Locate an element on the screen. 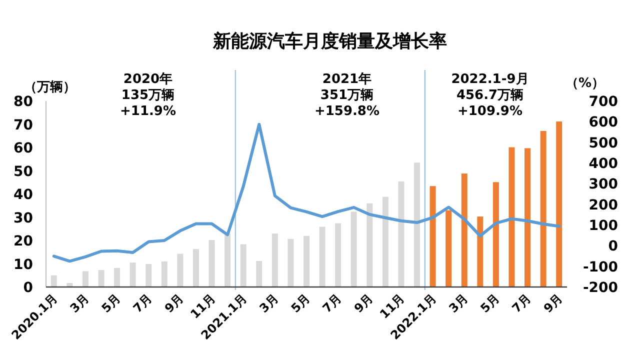 Image resolution: width=633 pixels, height=345 pixels. y-tick-label: 60 is located at coordinates (24, 148).